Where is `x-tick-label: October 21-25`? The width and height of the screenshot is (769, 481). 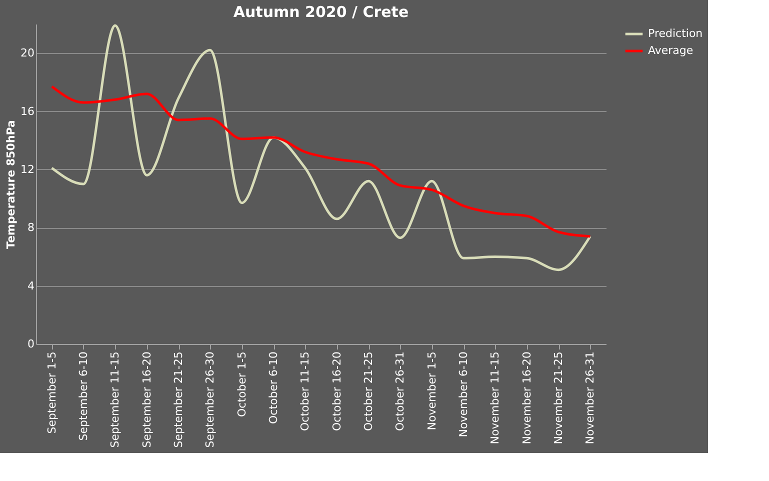
x-tick-label: October 21-25 is located at coordinates (368, 391).